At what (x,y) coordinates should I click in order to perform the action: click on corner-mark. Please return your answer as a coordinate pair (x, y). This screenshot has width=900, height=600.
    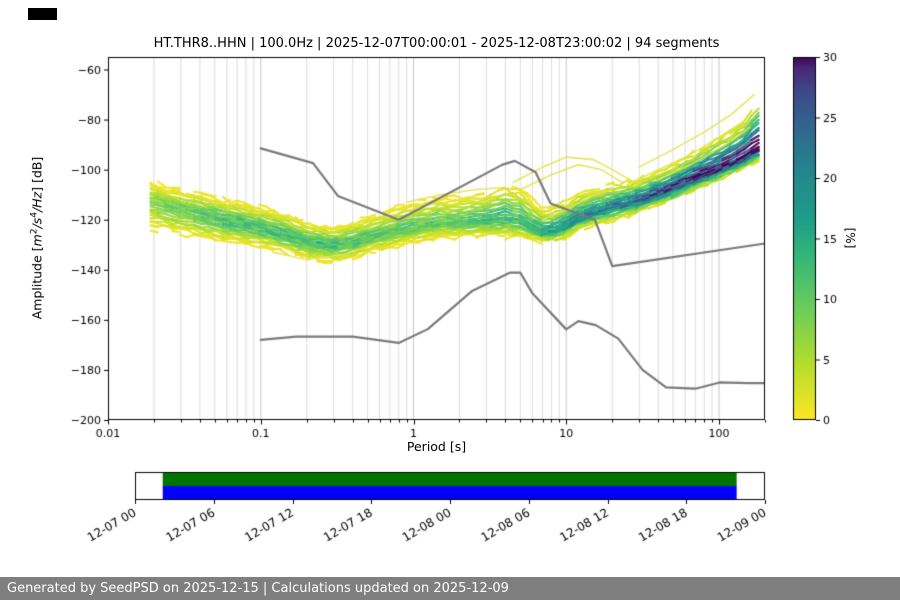
    Looking at the image, I should click on (42, 14).